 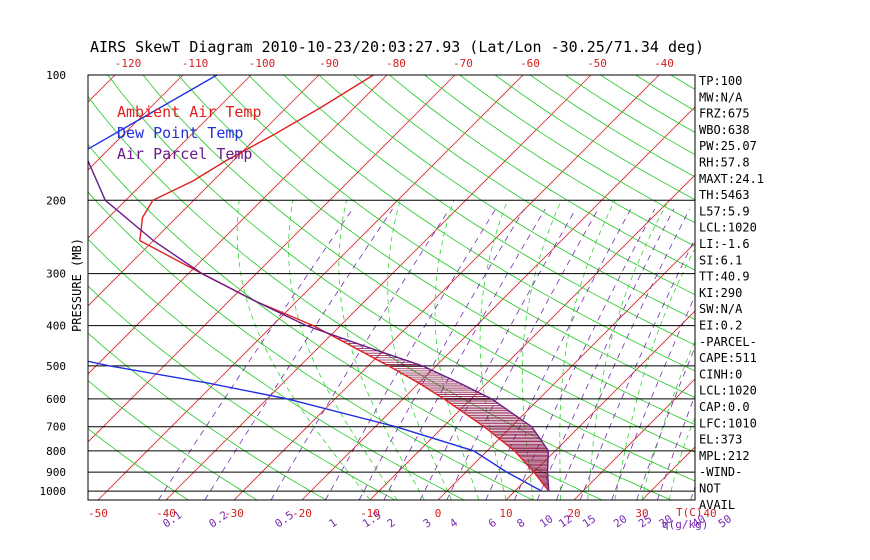 What do you see at coordinates (725, 521) in the screenshot?
I see `mixing-ratio-label: 50` at bounding box center [725, 521].